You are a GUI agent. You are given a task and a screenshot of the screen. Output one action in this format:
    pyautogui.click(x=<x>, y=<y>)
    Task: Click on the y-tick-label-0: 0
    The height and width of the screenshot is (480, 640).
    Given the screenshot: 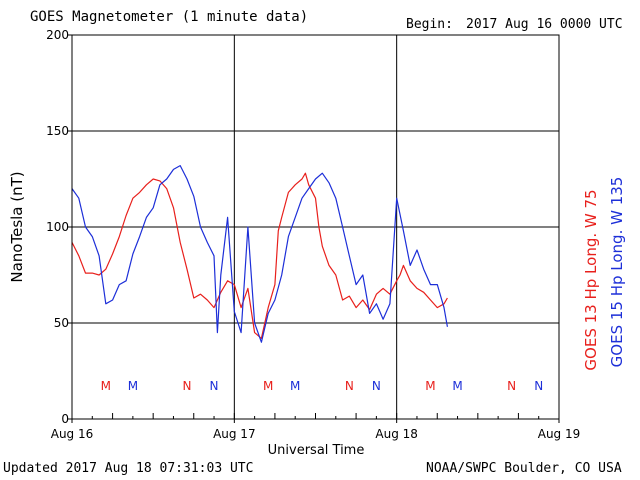 What is the action you would take?
    pyautogui.click(x=65, y=419)
    